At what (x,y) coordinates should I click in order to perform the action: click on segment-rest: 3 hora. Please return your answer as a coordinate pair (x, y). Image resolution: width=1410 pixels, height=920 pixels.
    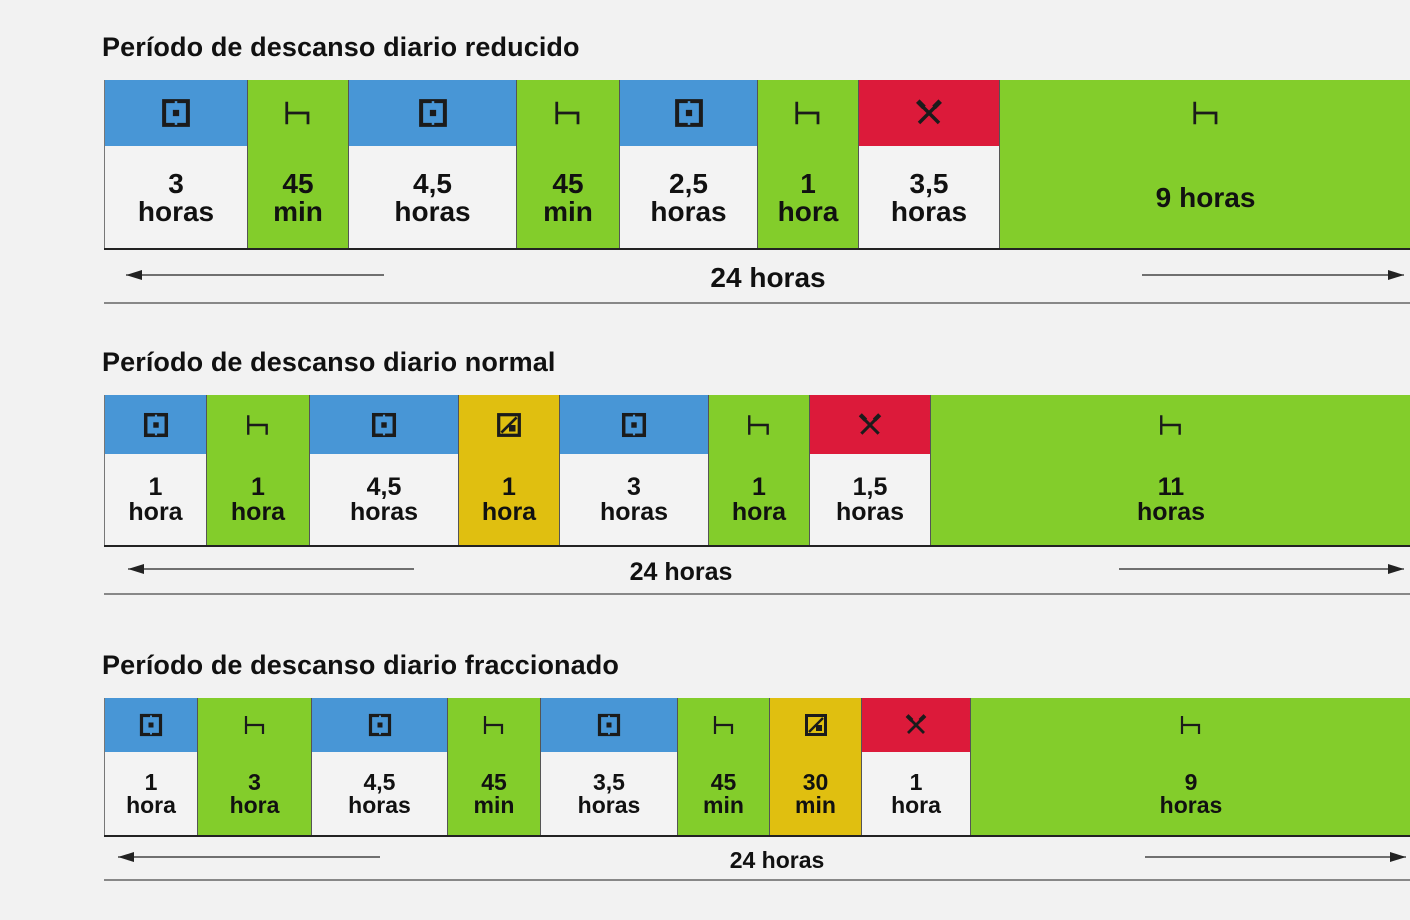
    Looking at the image, I should click on (254, 766).